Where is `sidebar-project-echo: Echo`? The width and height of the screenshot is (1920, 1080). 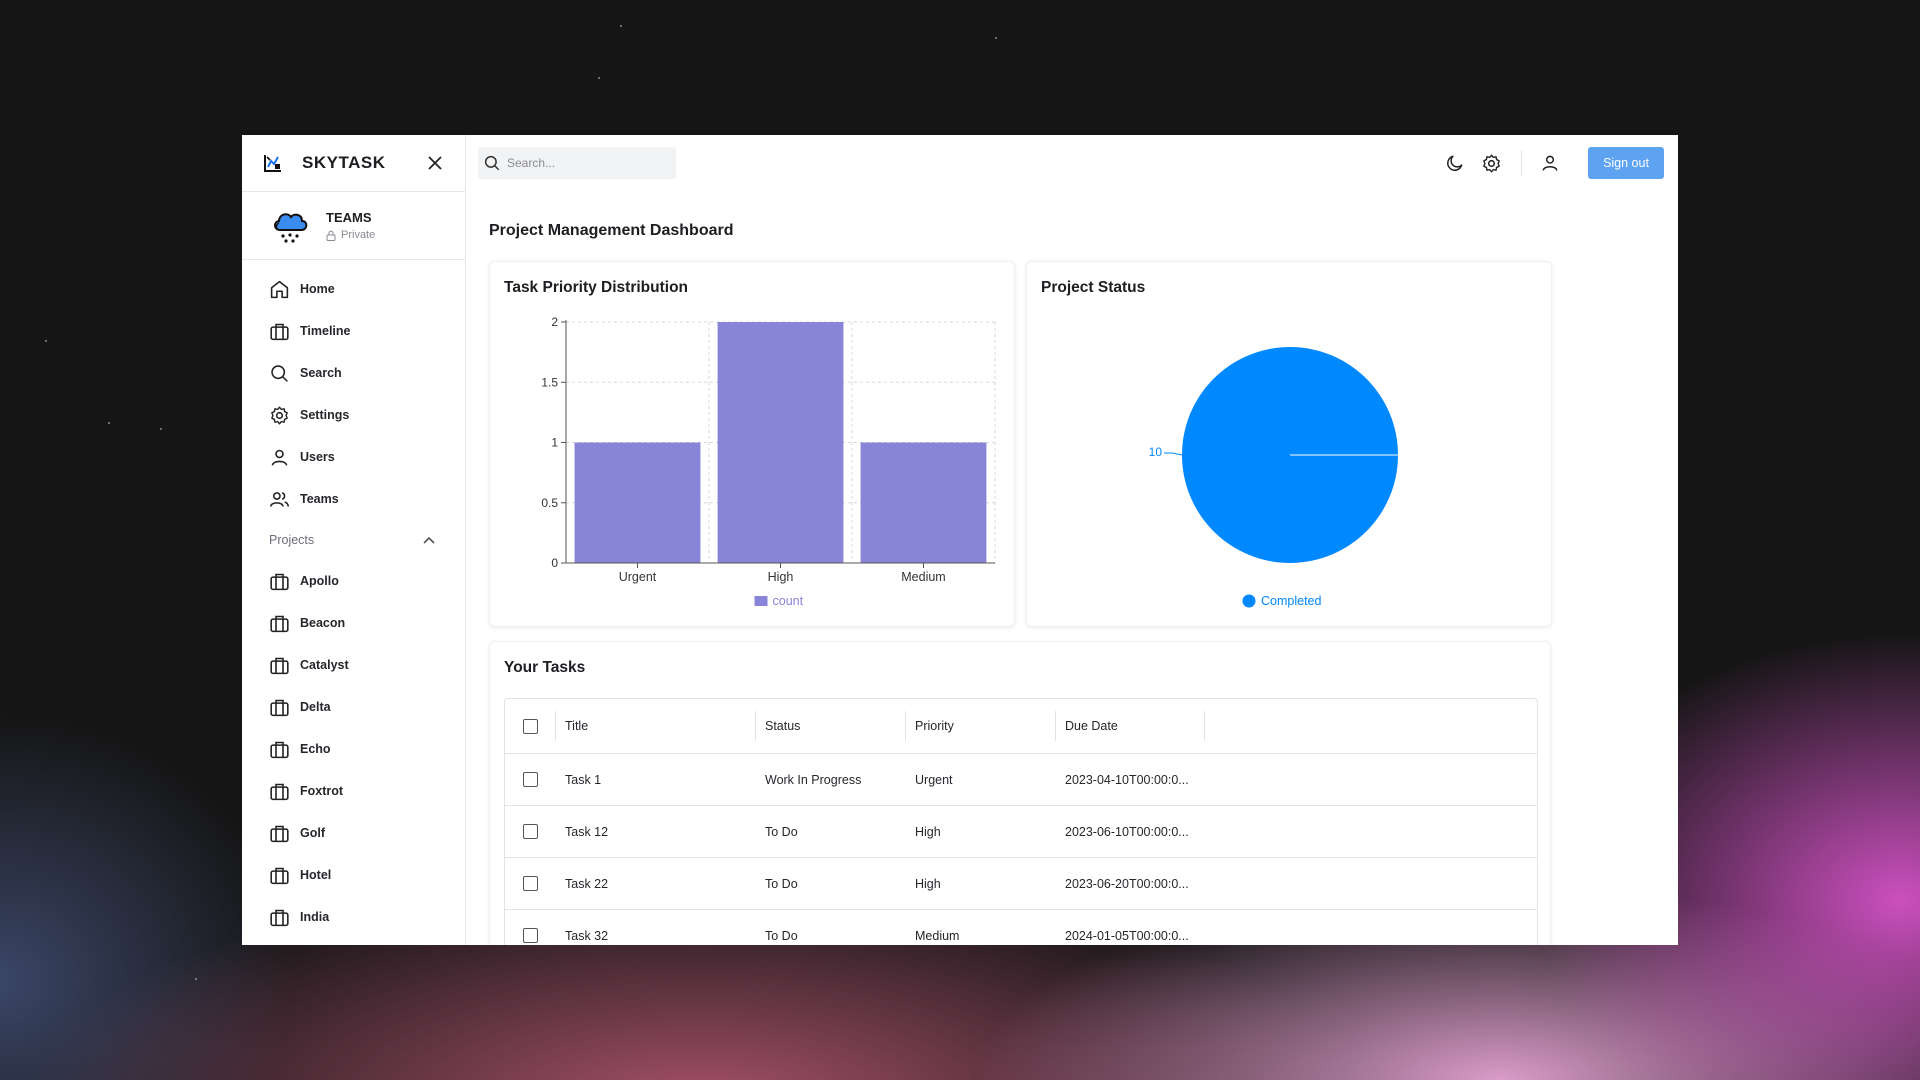
sidebar-project-echo: Echo is located at coordinates (353, 749).